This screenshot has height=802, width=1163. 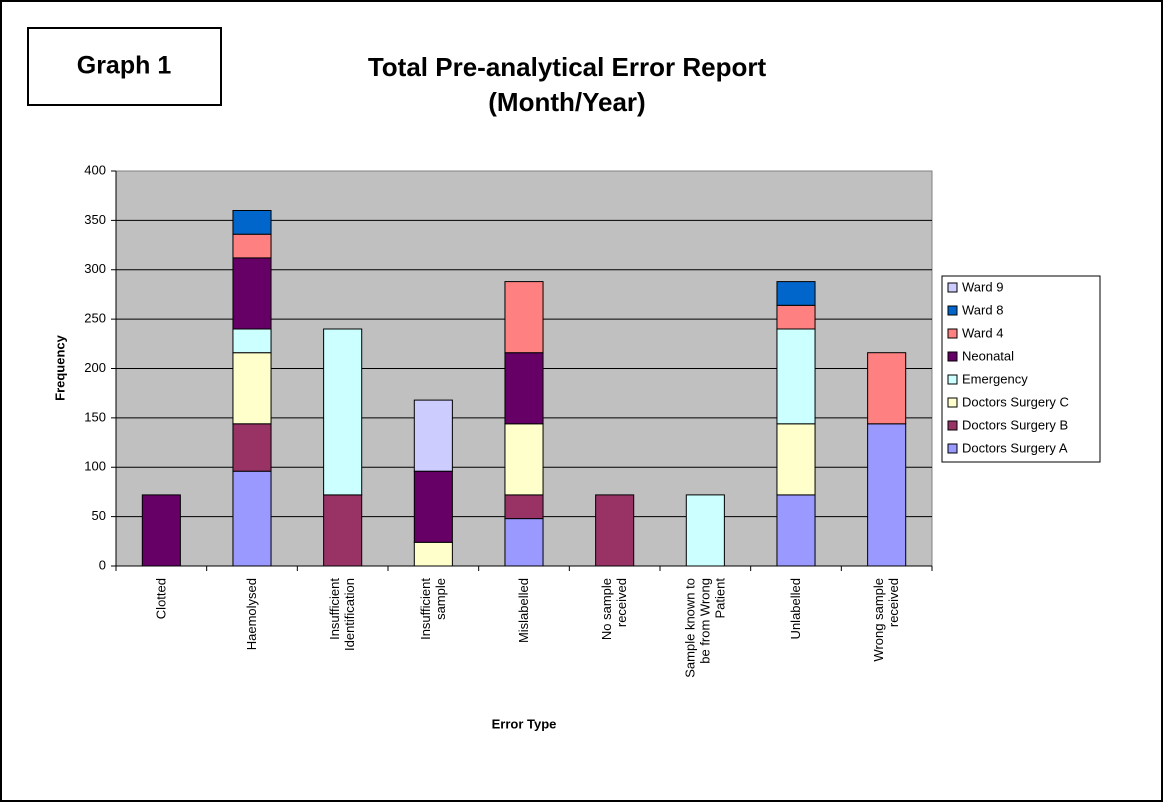 What do you see at coordinates (982, 309) in the screenshot?
I see `legend-label: Ward 8` at bounding box center [982, 309].